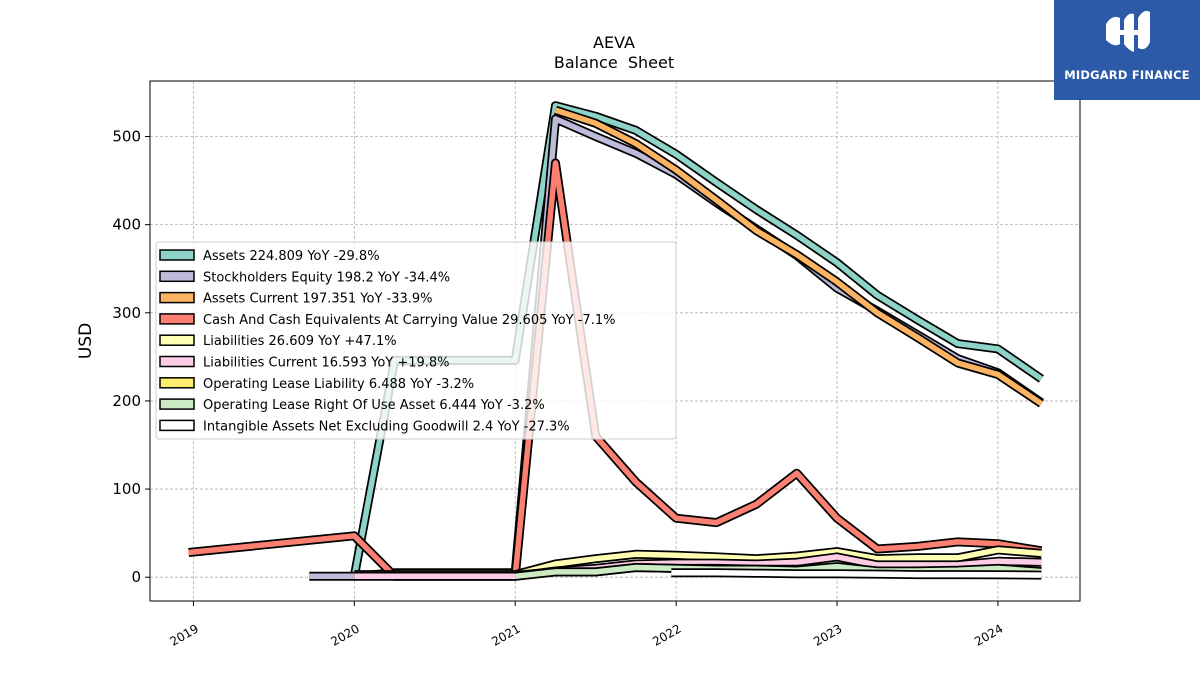  Describe the element at coordinates (300, 341) in the screenshot. I see `legend-label: Liabilities 26.609 YoY +47.1%` at that location.